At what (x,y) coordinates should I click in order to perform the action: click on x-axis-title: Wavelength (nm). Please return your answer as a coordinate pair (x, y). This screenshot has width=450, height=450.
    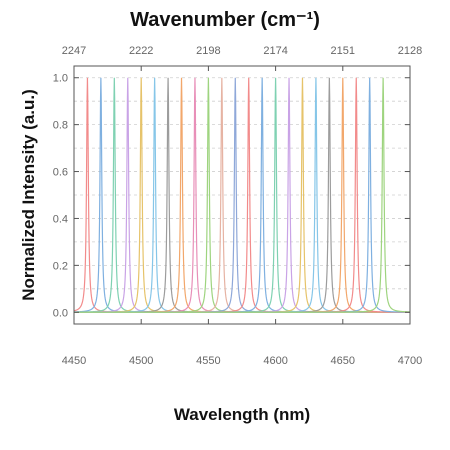
    Looking at the image, I should click on (242, 414).